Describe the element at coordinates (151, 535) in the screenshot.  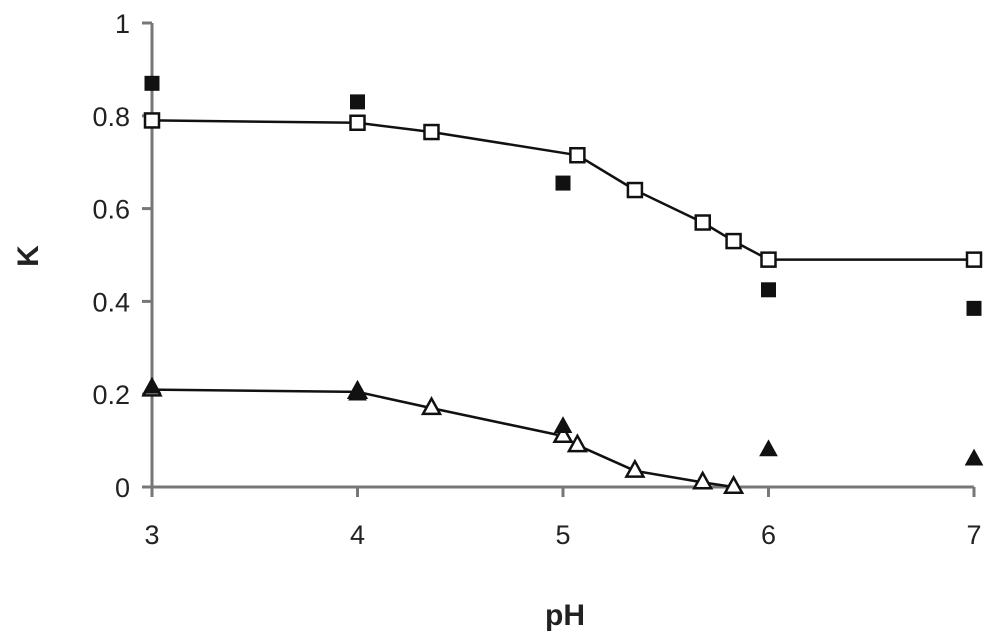
I see `x-tick-label: 3` at that location.